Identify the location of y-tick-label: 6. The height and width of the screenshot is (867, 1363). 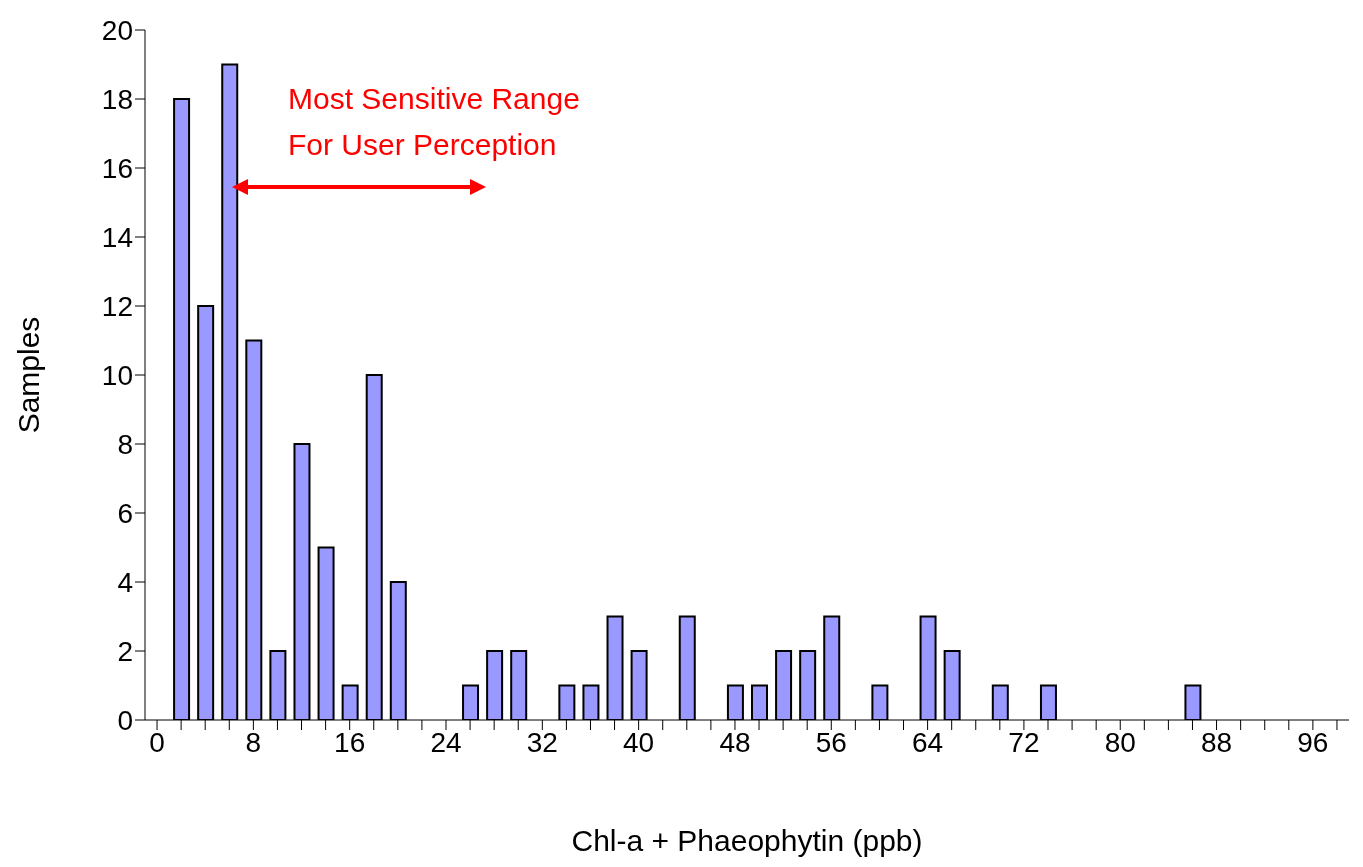
(125, 513).